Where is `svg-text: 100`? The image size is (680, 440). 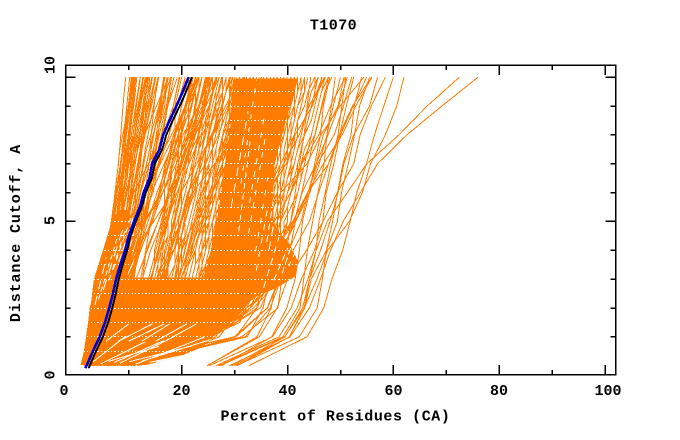
svg-text: 100 is located at coordinates (607, 391).